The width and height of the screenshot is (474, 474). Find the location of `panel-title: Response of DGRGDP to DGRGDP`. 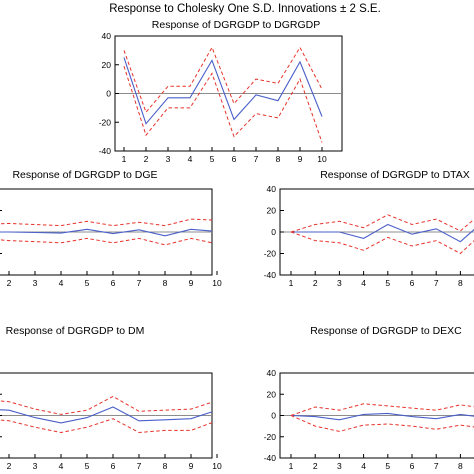

panel-title: Response of DGRGDP to DGRGDP is located at coordinates (236, 25).